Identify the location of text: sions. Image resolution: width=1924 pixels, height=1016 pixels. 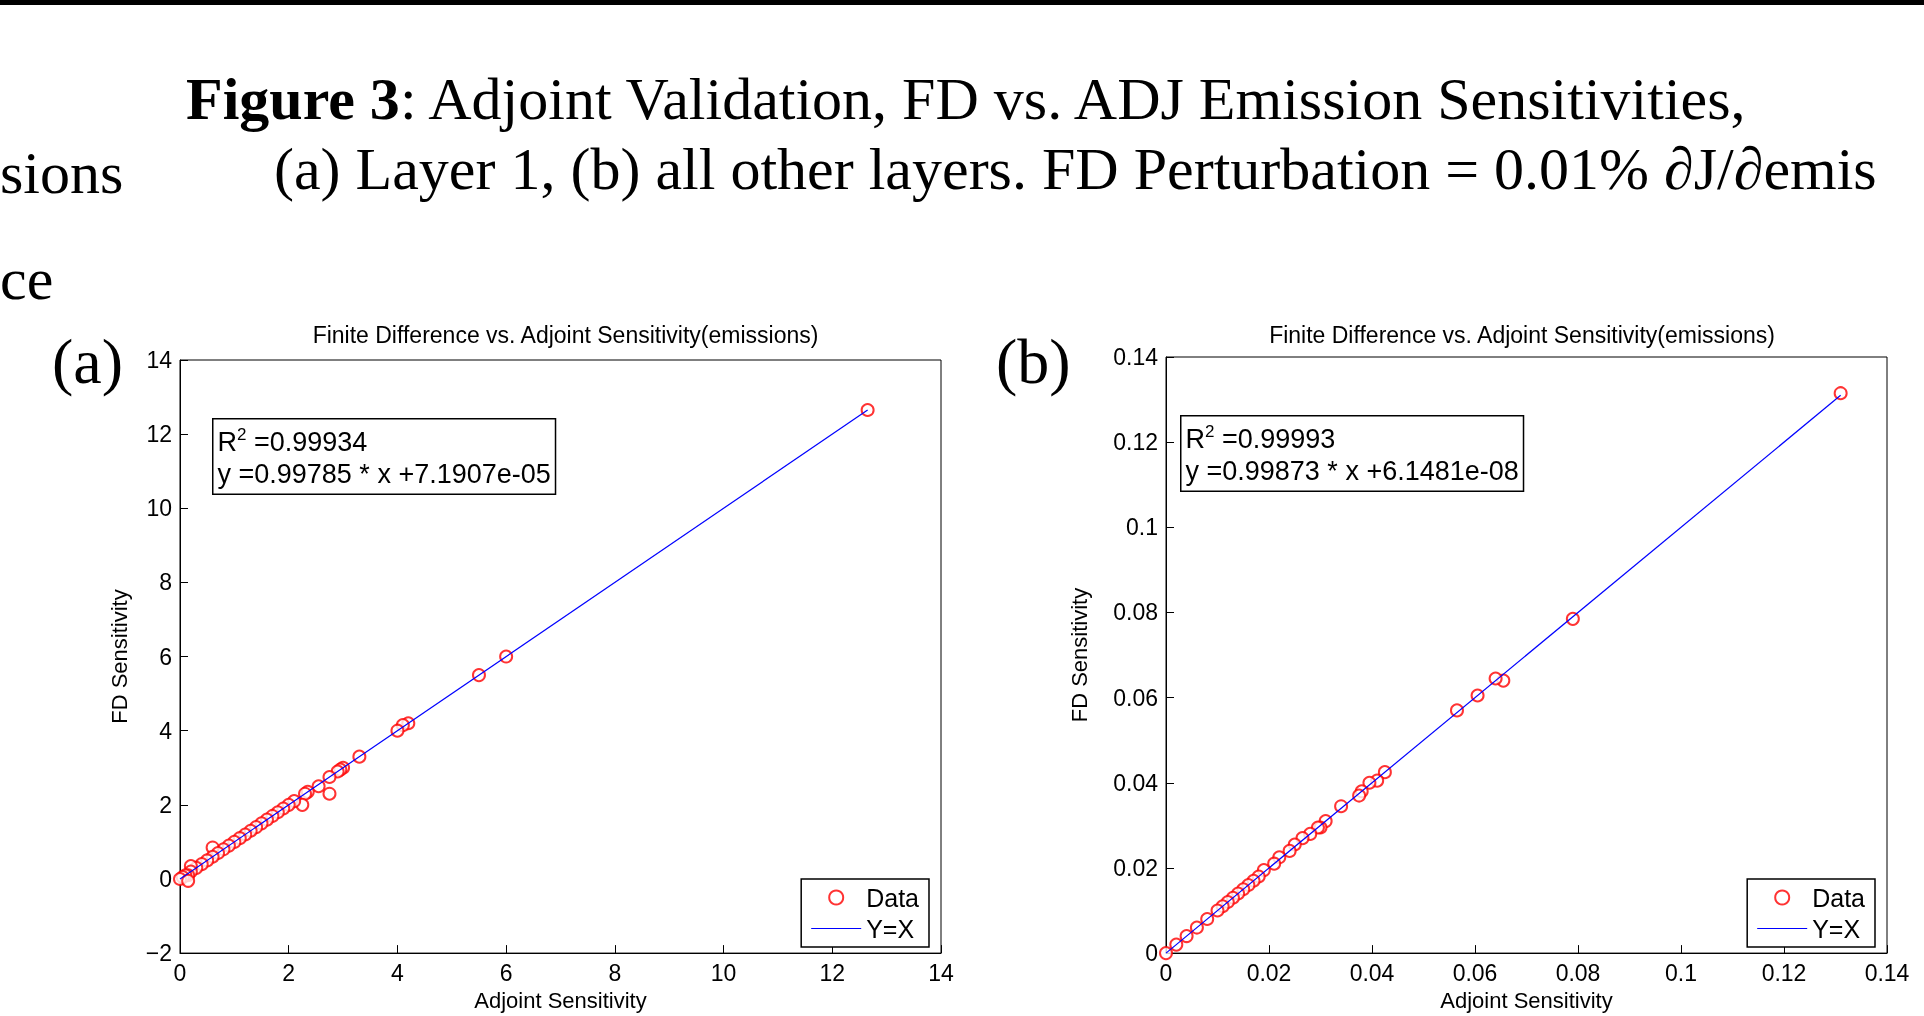
(62, 173).